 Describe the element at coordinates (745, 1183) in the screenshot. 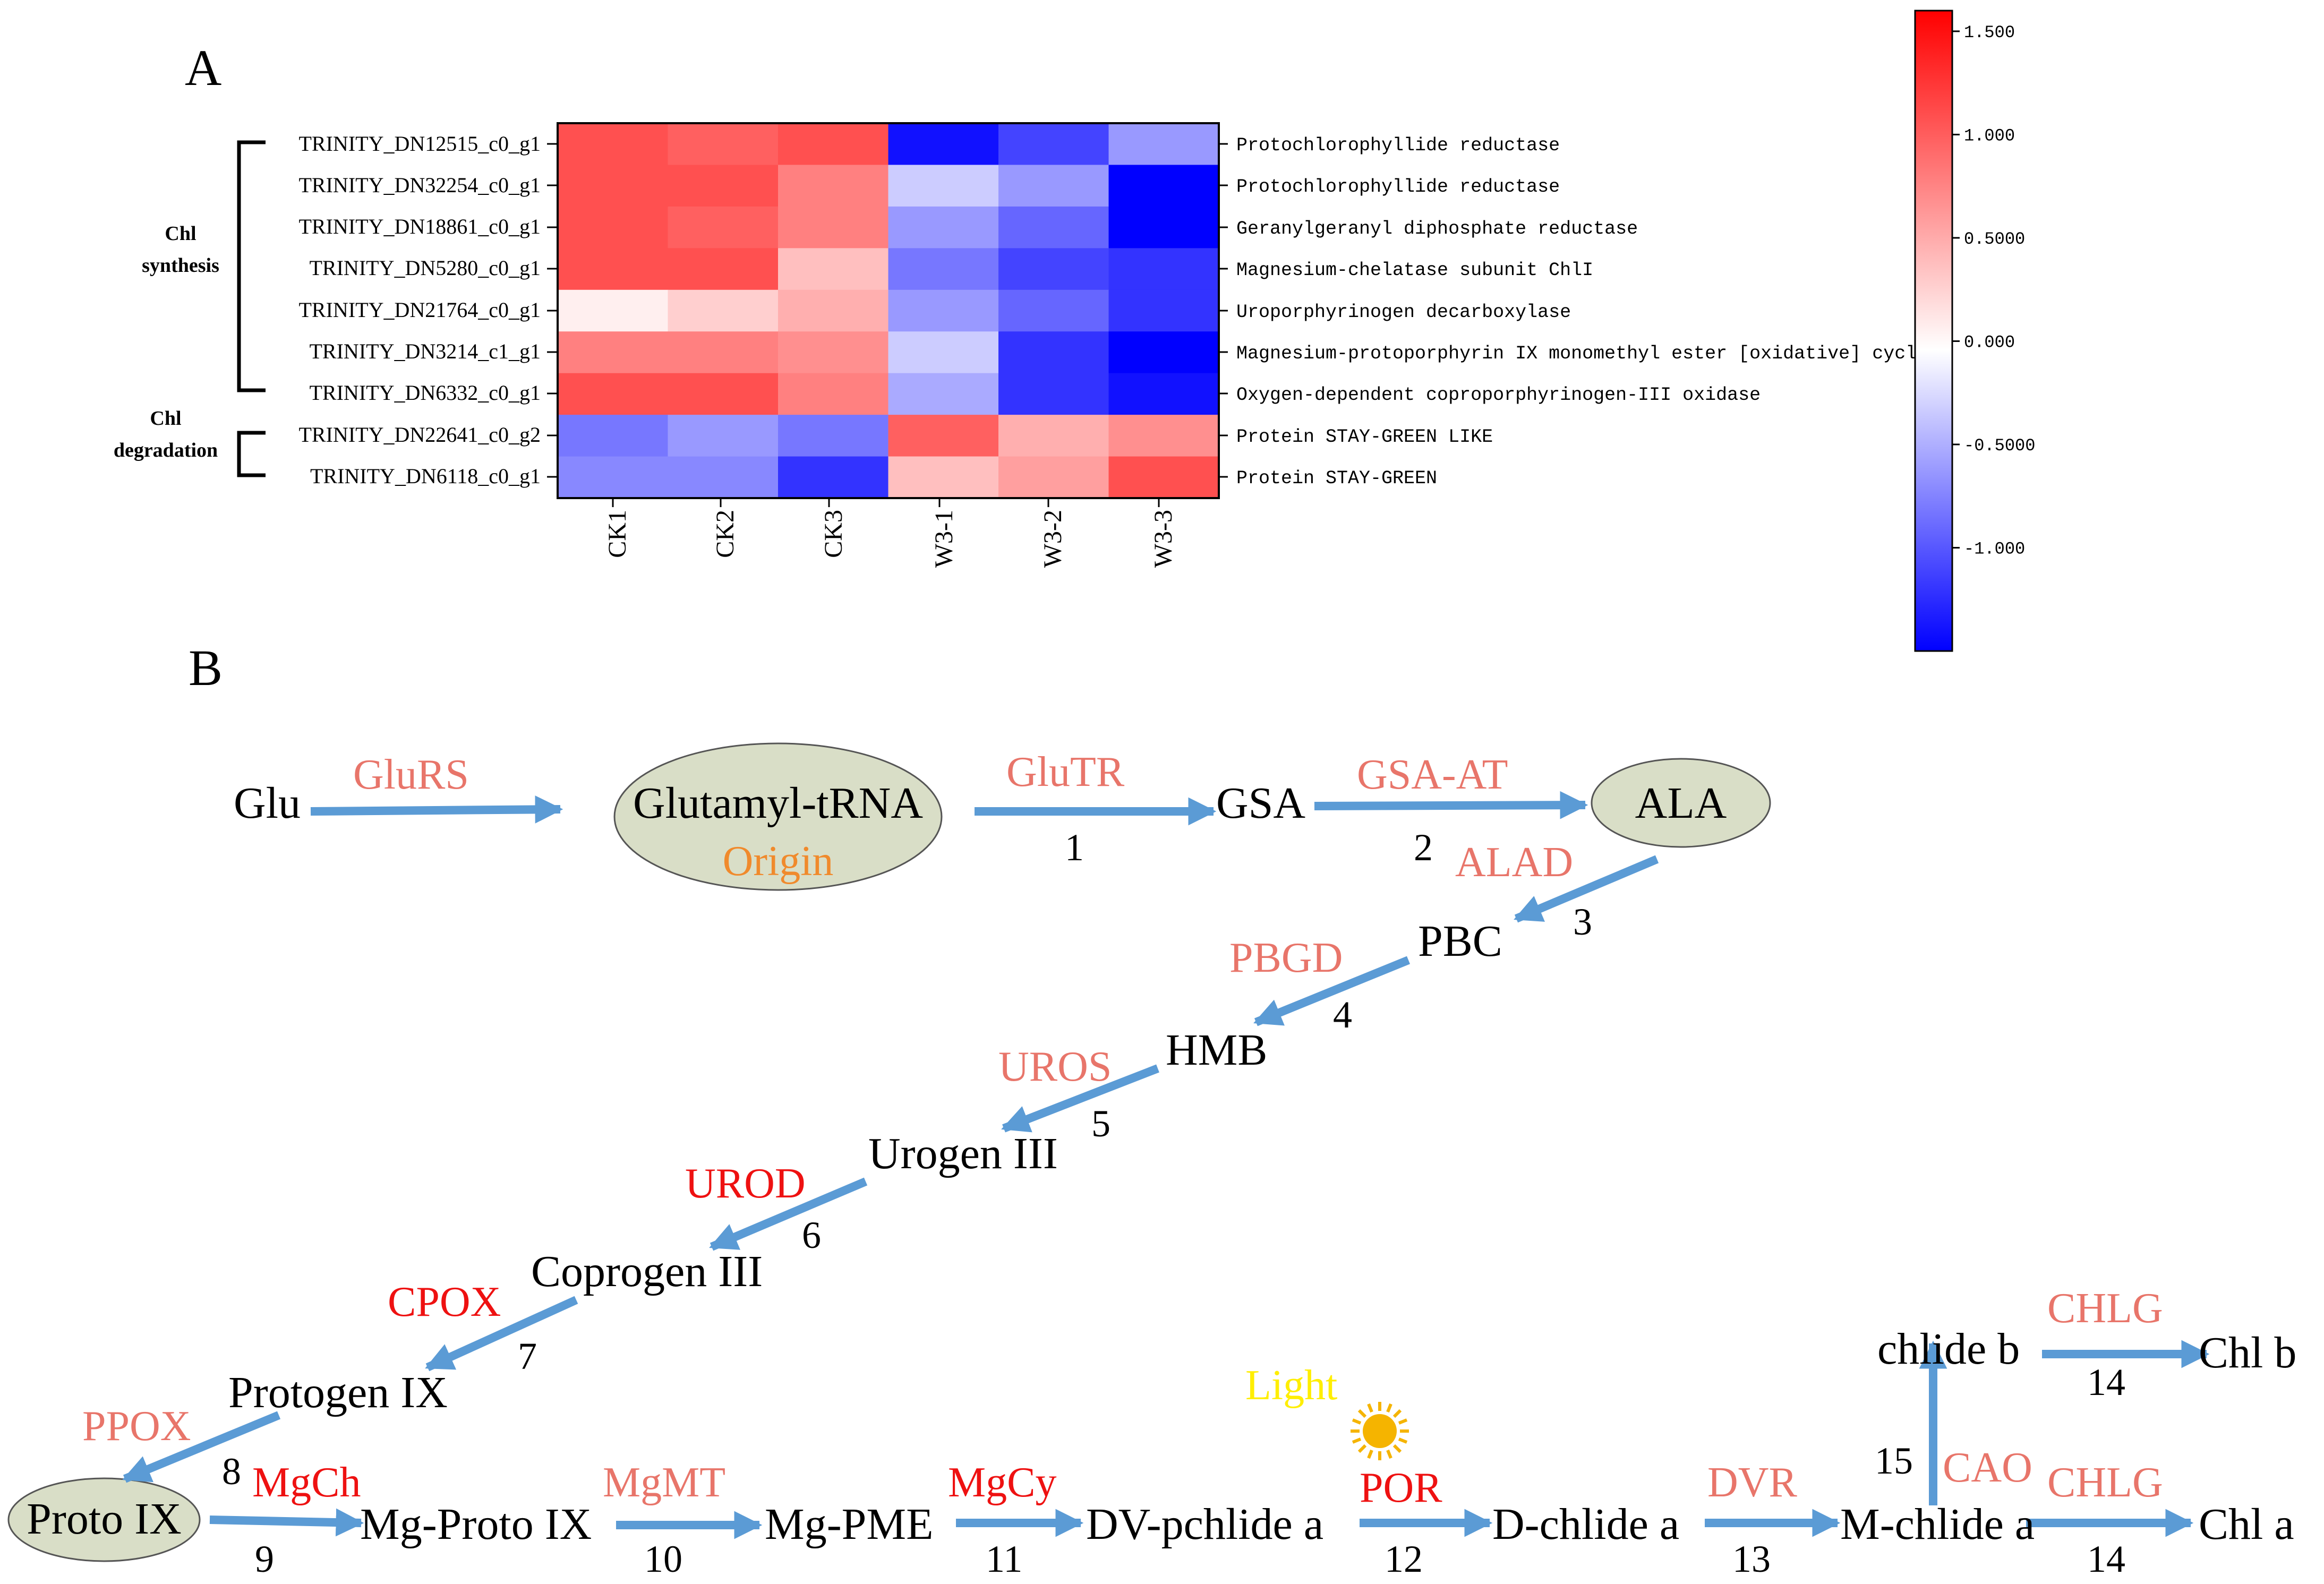

I see `enzyme-urod: UROD` at that location.